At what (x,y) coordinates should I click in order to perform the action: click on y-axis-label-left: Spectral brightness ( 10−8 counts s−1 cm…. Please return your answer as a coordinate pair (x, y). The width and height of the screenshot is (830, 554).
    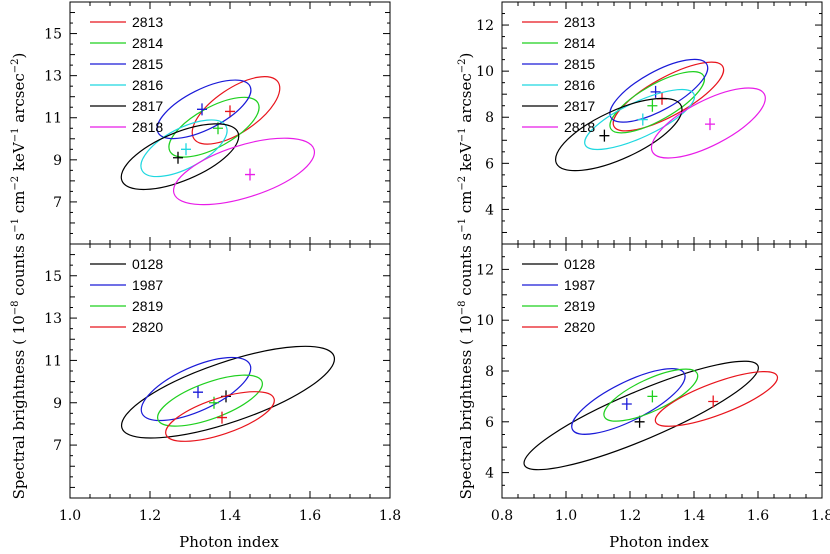
    Looking at the image, I should click on (19, 276).